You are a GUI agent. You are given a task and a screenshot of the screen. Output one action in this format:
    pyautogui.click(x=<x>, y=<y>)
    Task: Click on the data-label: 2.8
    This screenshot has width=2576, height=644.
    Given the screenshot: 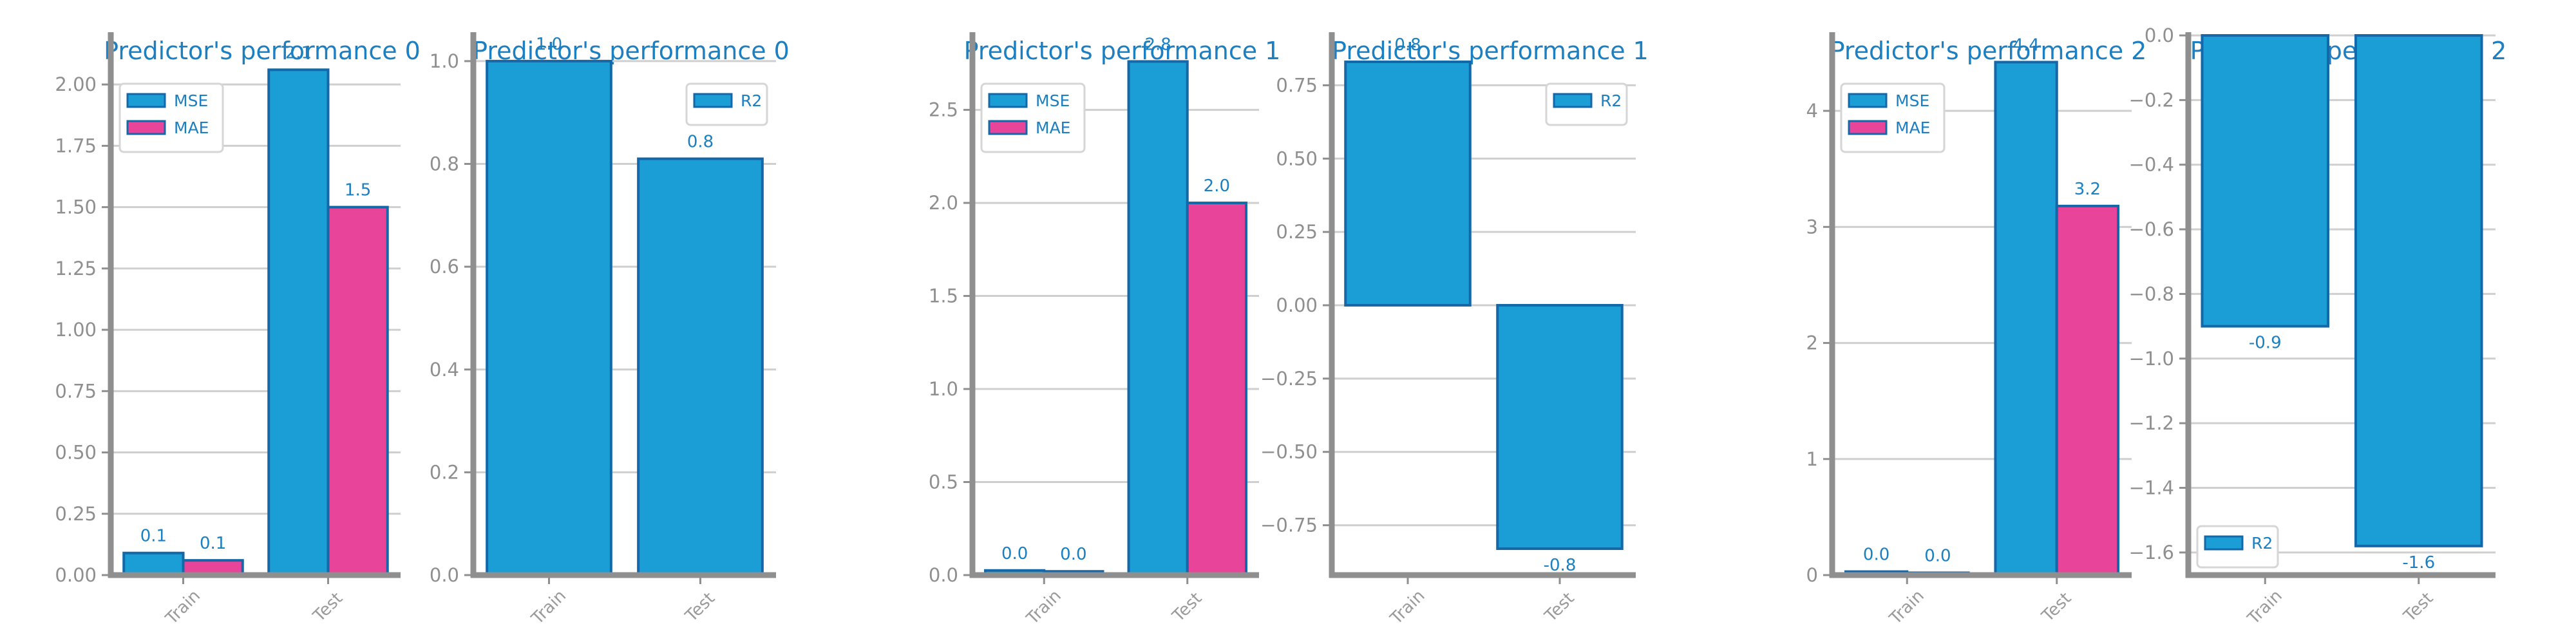 What is the action you would take?
    pyautogui.click(x=1157, y=44)
    